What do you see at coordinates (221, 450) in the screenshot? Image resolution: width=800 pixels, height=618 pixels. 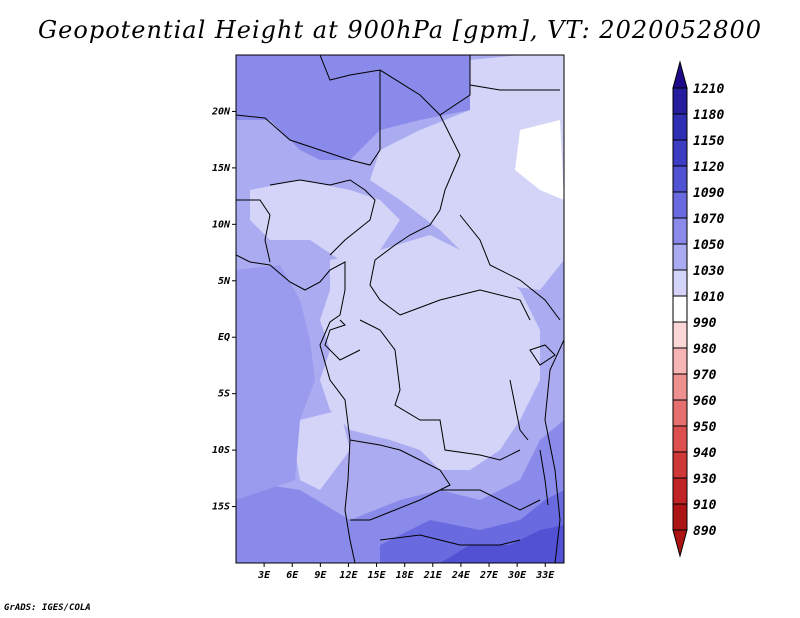 I see `y-tick-label-6: 10S` at bounding box center [221, 450].